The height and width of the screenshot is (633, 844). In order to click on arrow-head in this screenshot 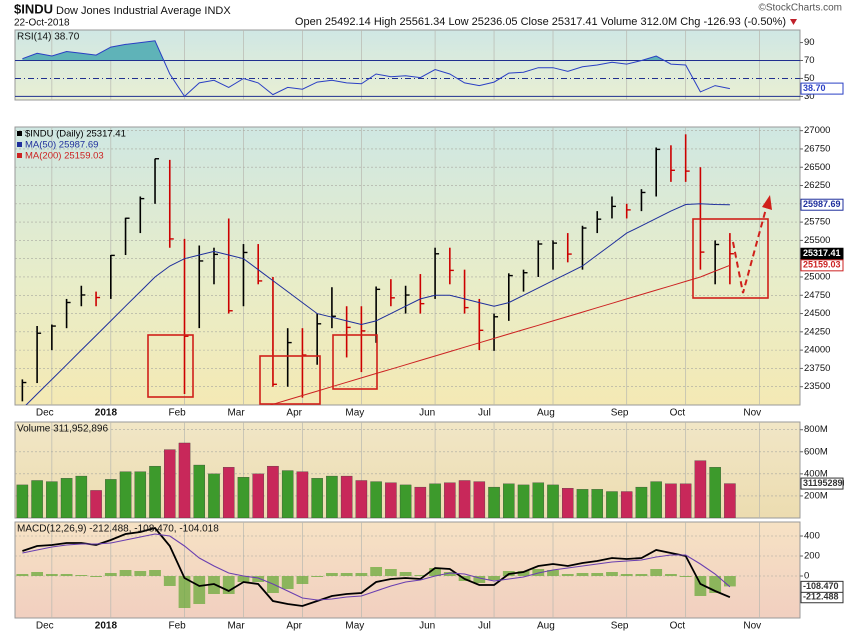, I will do `click(767, 202)`.